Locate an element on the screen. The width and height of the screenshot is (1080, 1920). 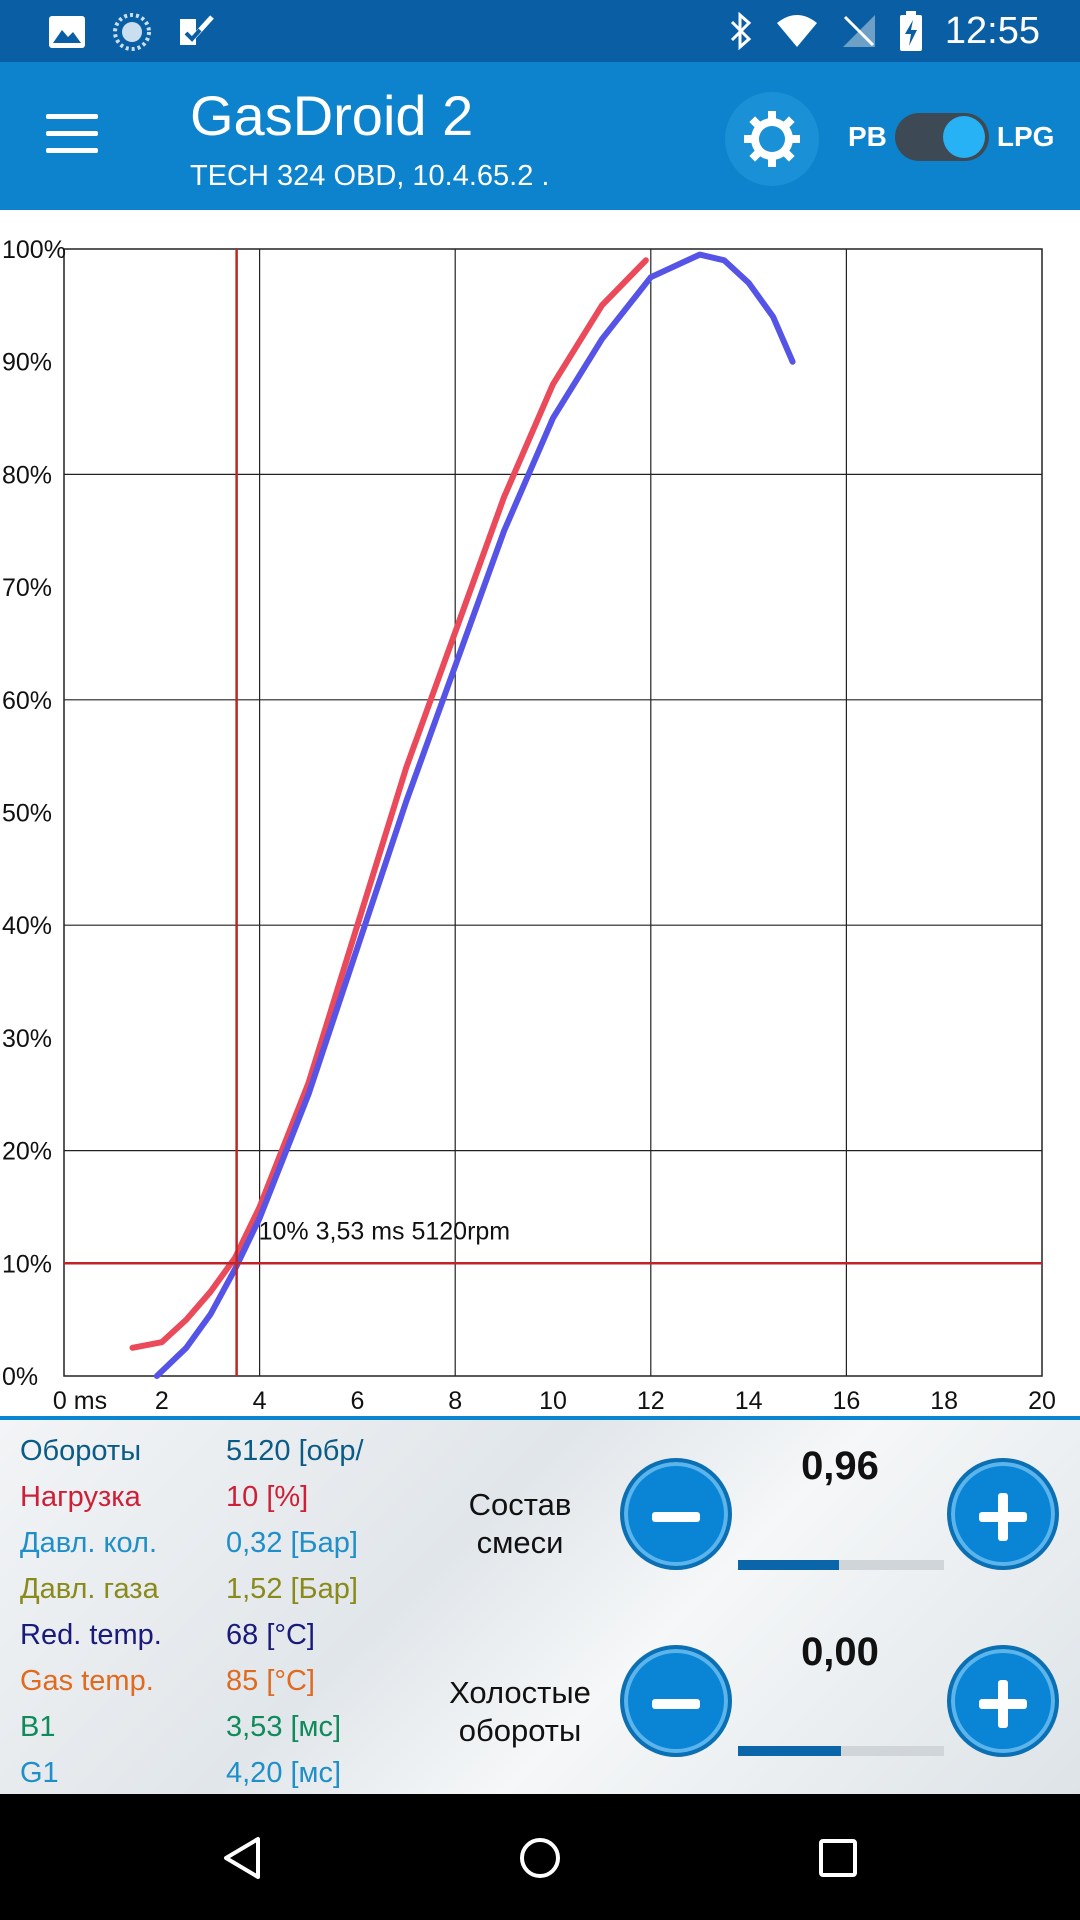
x-tick-label: 20 is located at coordinates (1042, 1398).